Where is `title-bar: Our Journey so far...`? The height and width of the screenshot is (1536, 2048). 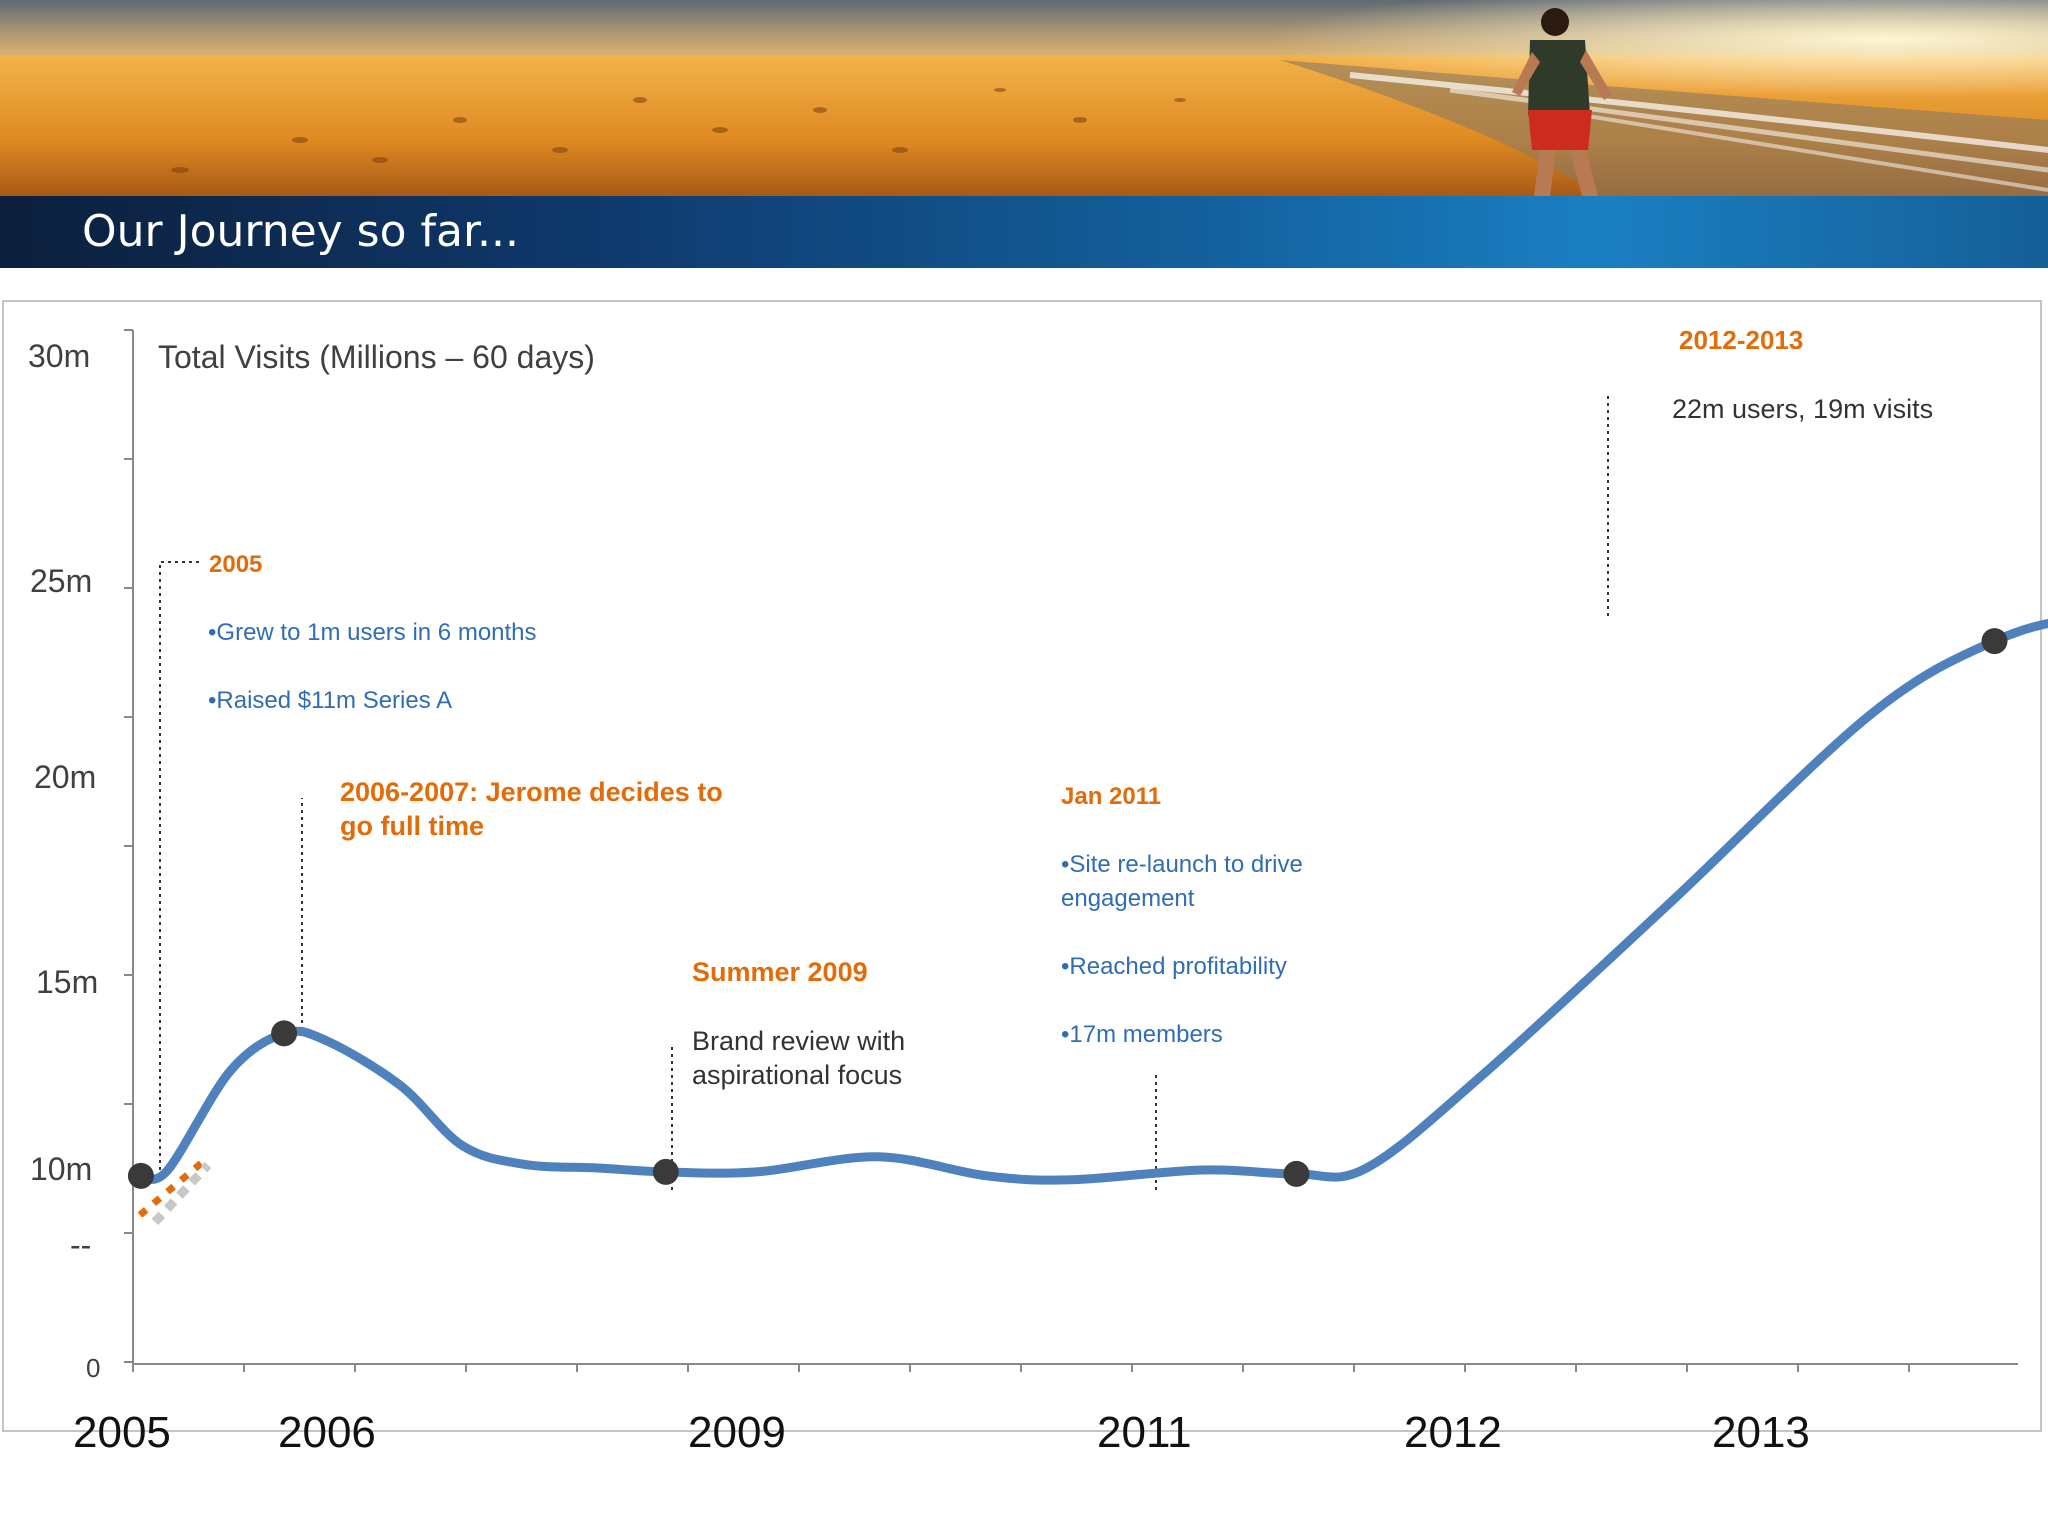 title-bar: Our Journey so far... is located at coordinates (1024, 232).